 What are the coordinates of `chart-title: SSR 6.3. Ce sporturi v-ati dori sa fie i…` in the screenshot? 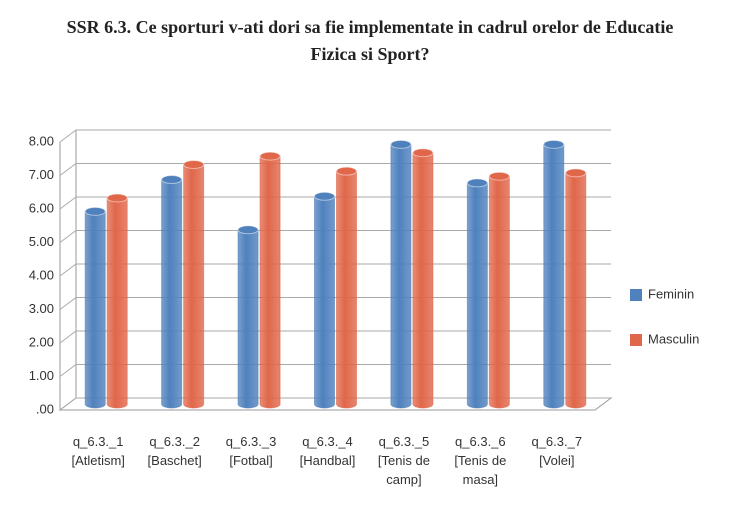 It's located at (370, 40).